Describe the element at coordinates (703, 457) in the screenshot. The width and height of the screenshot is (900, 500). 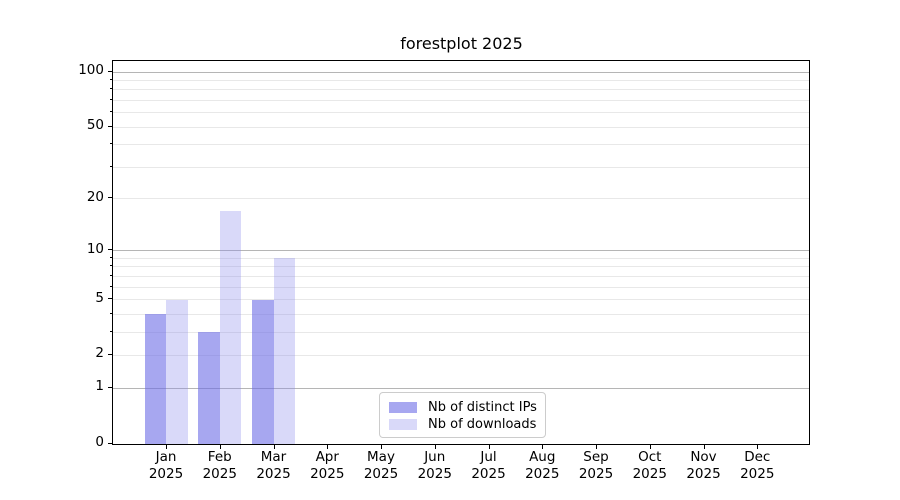
I see `x-tick-label-line: Nov` at that location.